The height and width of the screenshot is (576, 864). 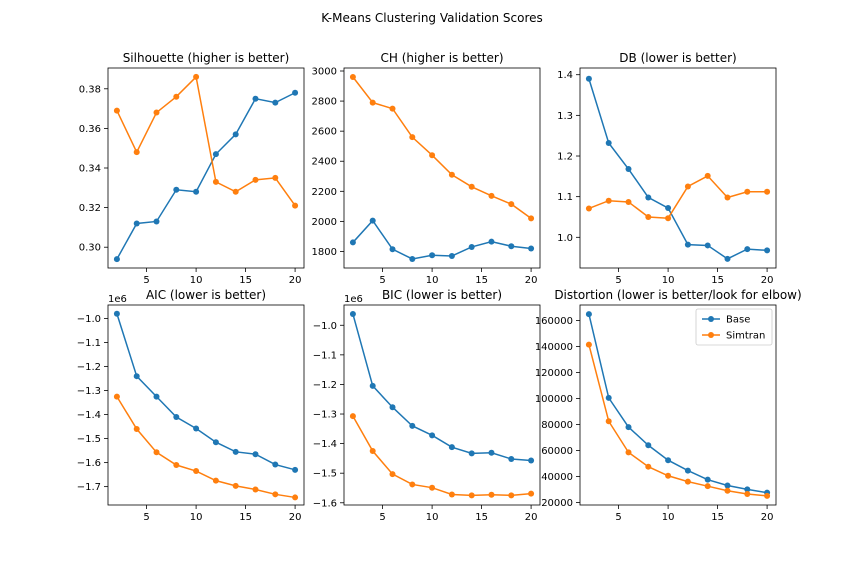 What do you see at coordinates (565, 197) in the screenshot?
I see `y-tick-label: 1.1` at bounding box center [565, 197].